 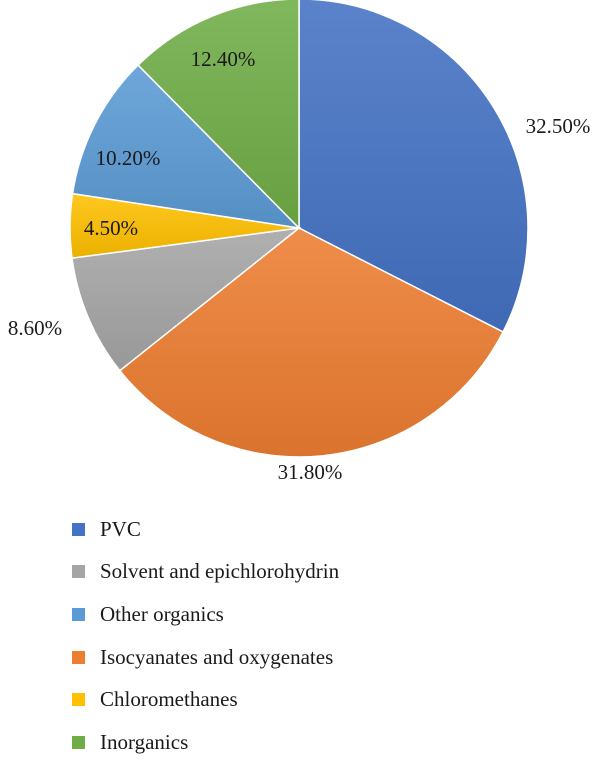 I want to click on legend-label-pvc: PVC, so click(x=120, y=528).